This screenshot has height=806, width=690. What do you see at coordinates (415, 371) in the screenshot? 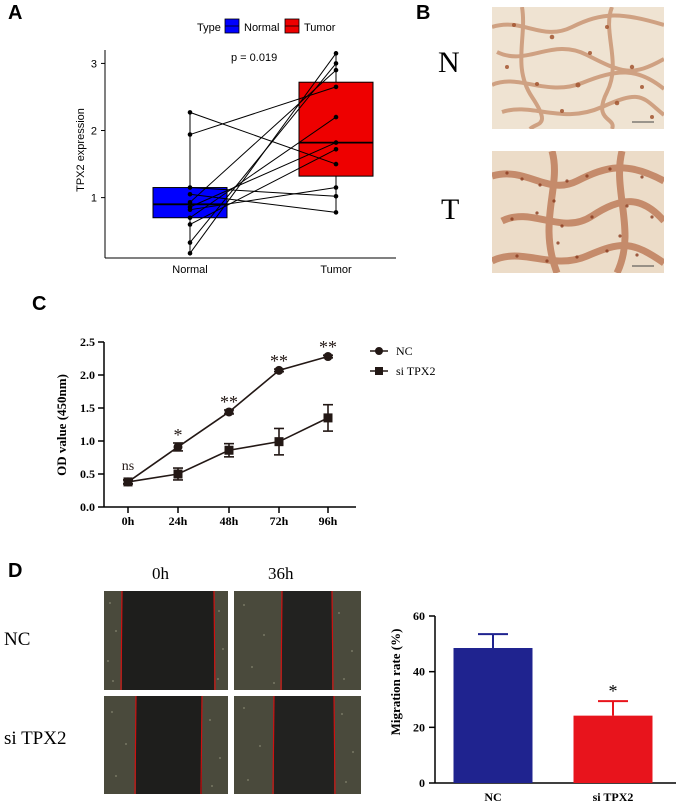
I see `legend-sitpx2-label: si TPX2` at bounding box center [415, 371].